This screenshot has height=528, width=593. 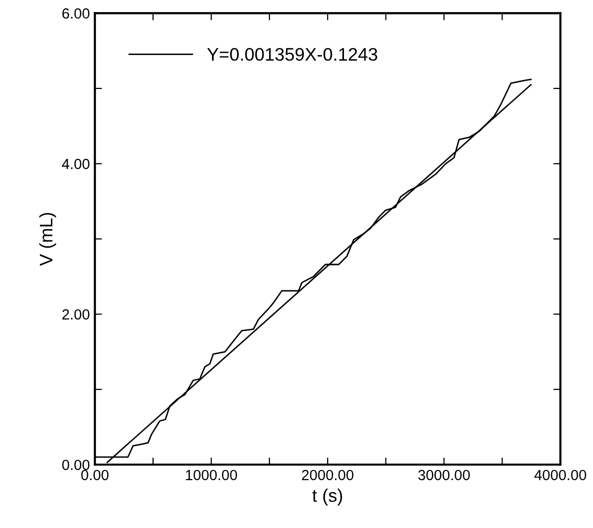 I want to click on x-tick-label: 3000.00, so click(x=444, y=475).